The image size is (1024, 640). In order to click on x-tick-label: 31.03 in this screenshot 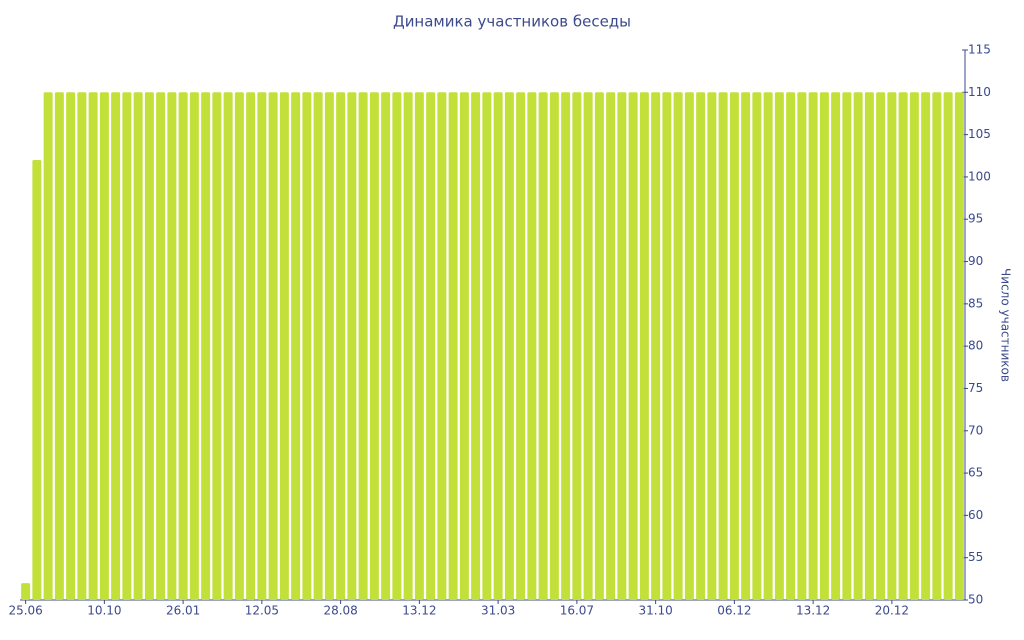, I will do `click(498, 611)`.